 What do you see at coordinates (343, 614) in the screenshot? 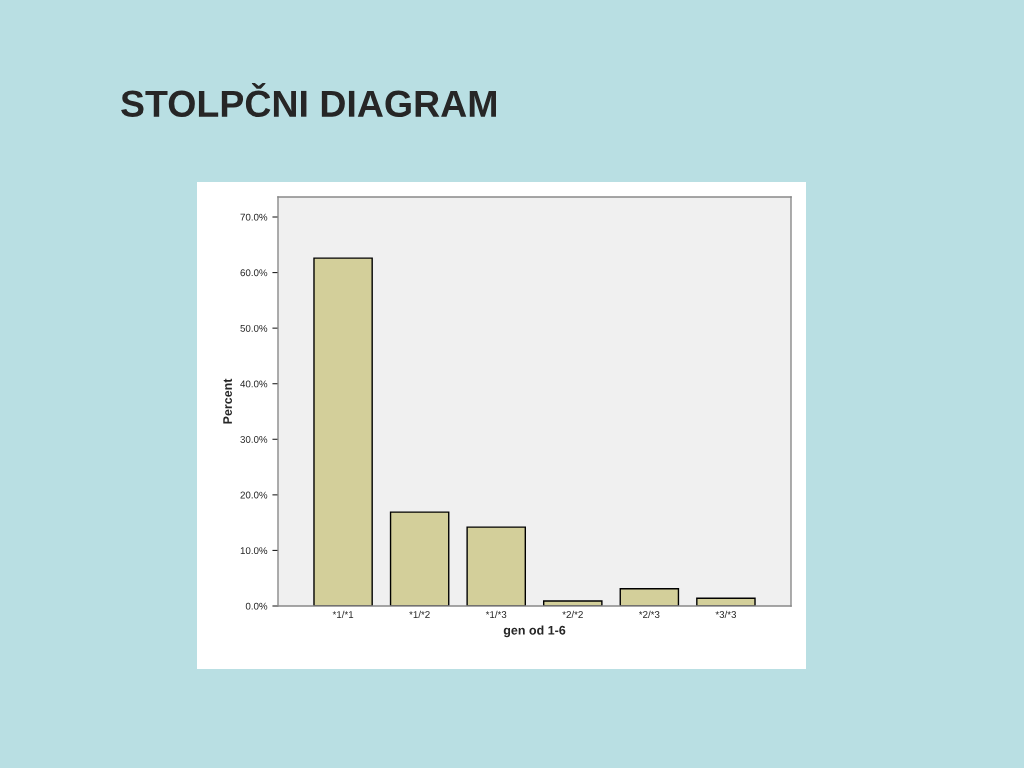
I see `x-tick-label: *1/*1` at bounding box center [343, 614].